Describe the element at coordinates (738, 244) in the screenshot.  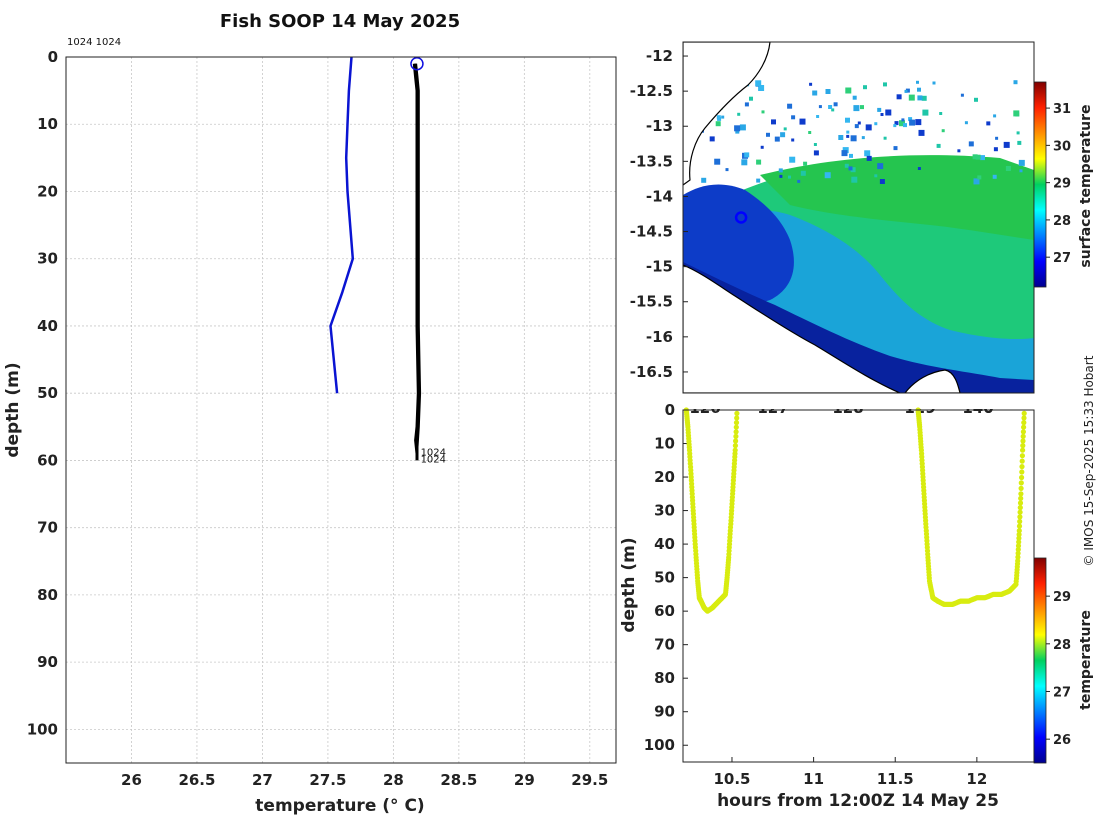
I see `sst-field-cool-west` at that location.